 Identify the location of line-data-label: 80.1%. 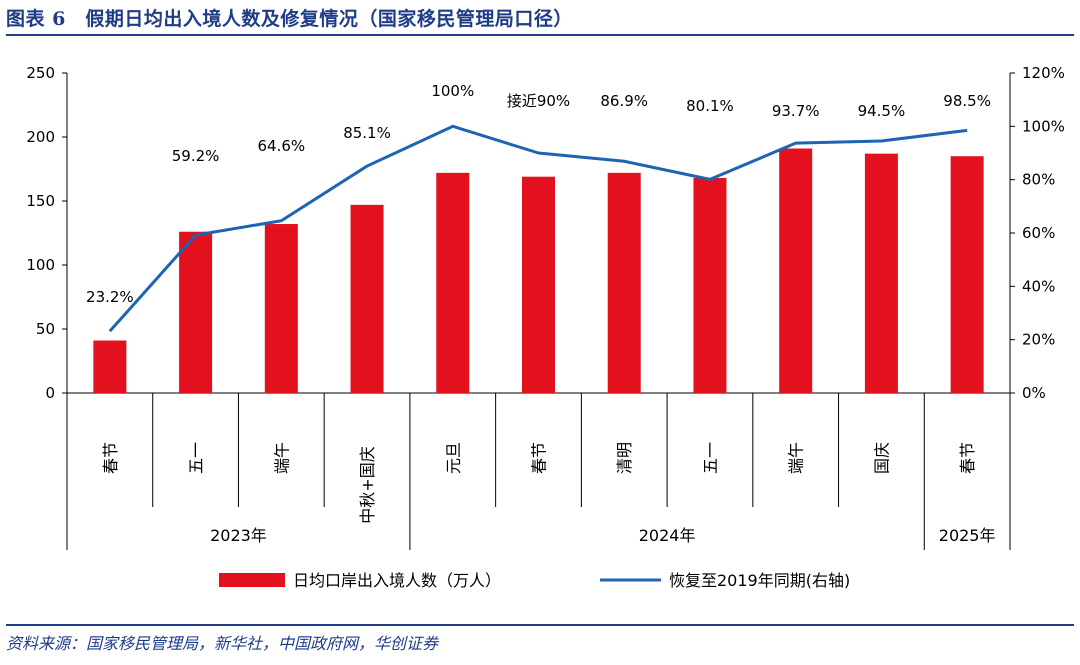
(710, 106).